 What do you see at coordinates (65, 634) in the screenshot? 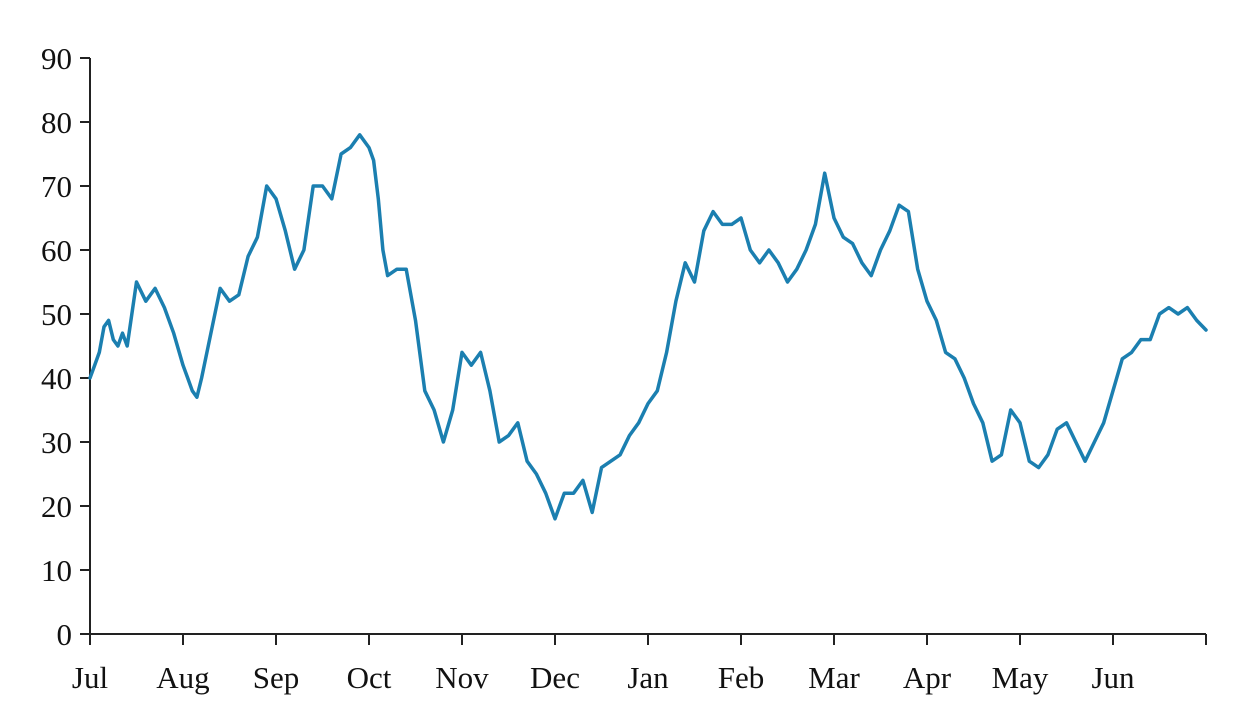
I see `y-tick-label: 0` at bounding box center [65, 634].